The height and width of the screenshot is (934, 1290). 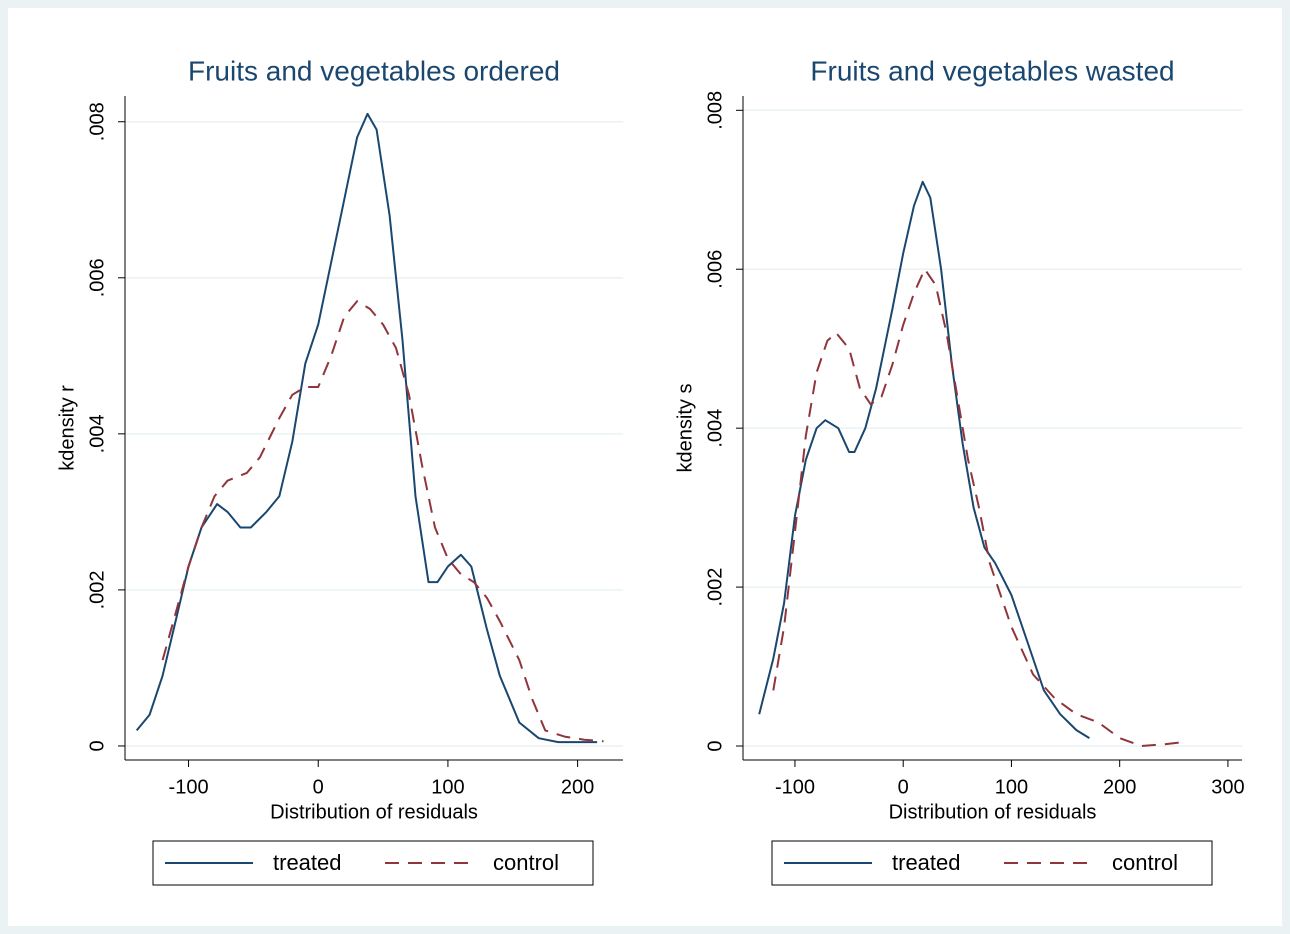 I want to click on y-axis-label: kdensity r, so click(x=67, y=428).